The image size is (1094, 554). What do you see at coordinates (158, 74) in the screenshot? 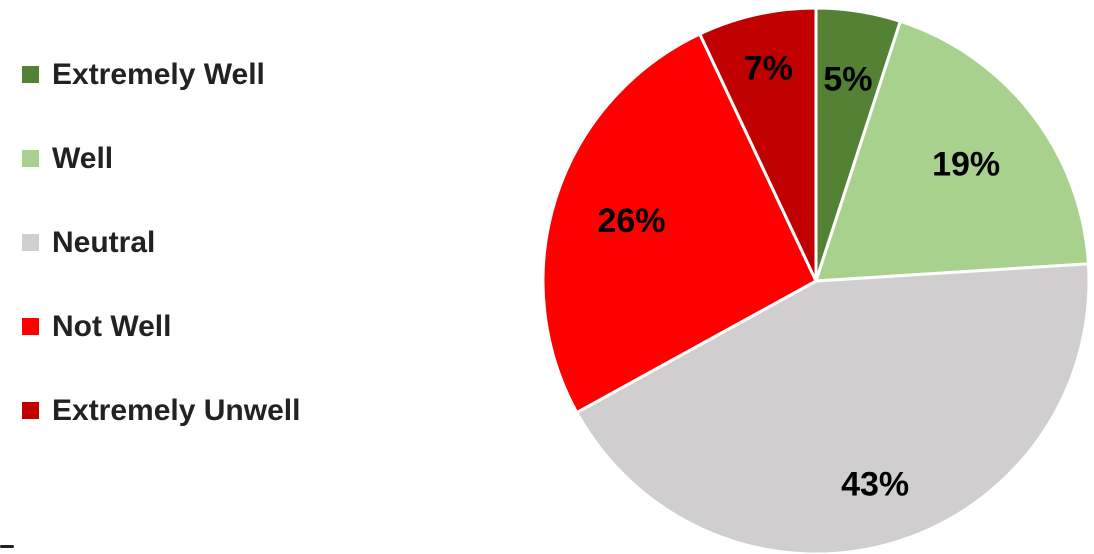
I see `legend-label-extremely-well: Extremely Well` at bounding box center [158, 74].